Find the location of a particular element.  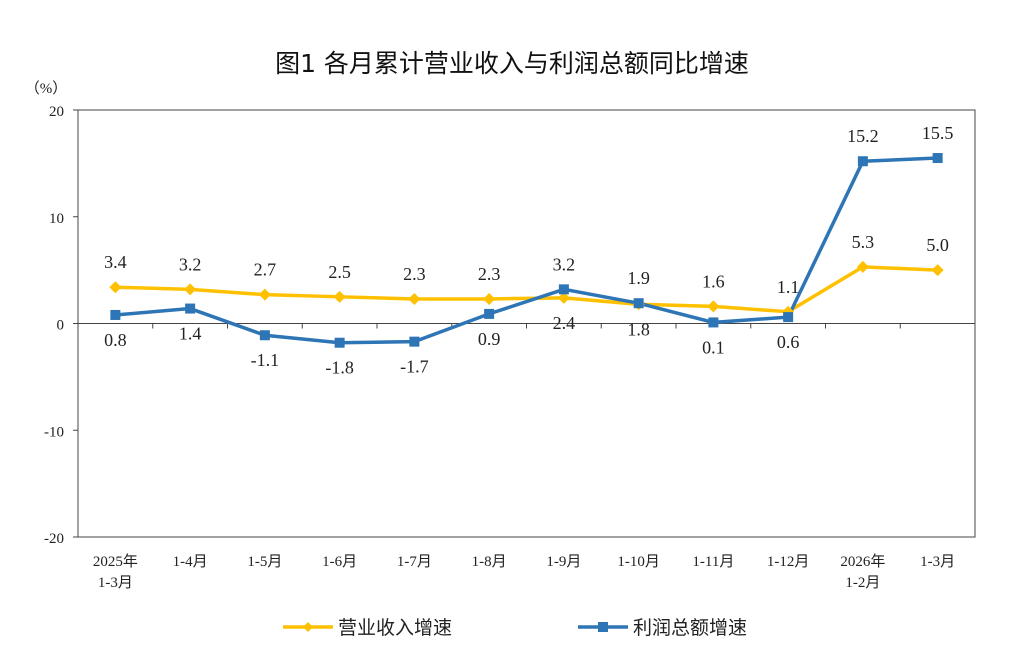

data-label: 15.5 is located at coordinates (938, 133).